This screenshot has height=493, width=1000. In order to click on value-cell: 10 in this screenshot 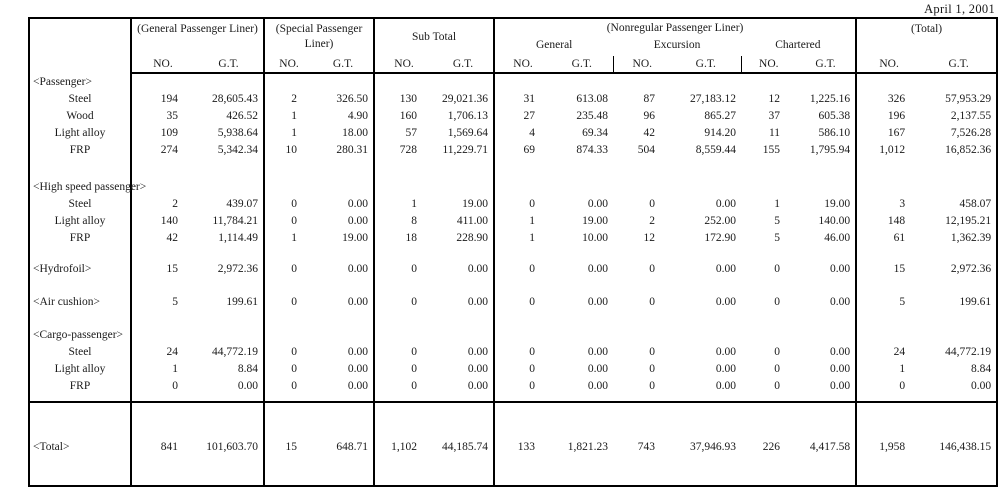, I will do `click(288, 149)`.